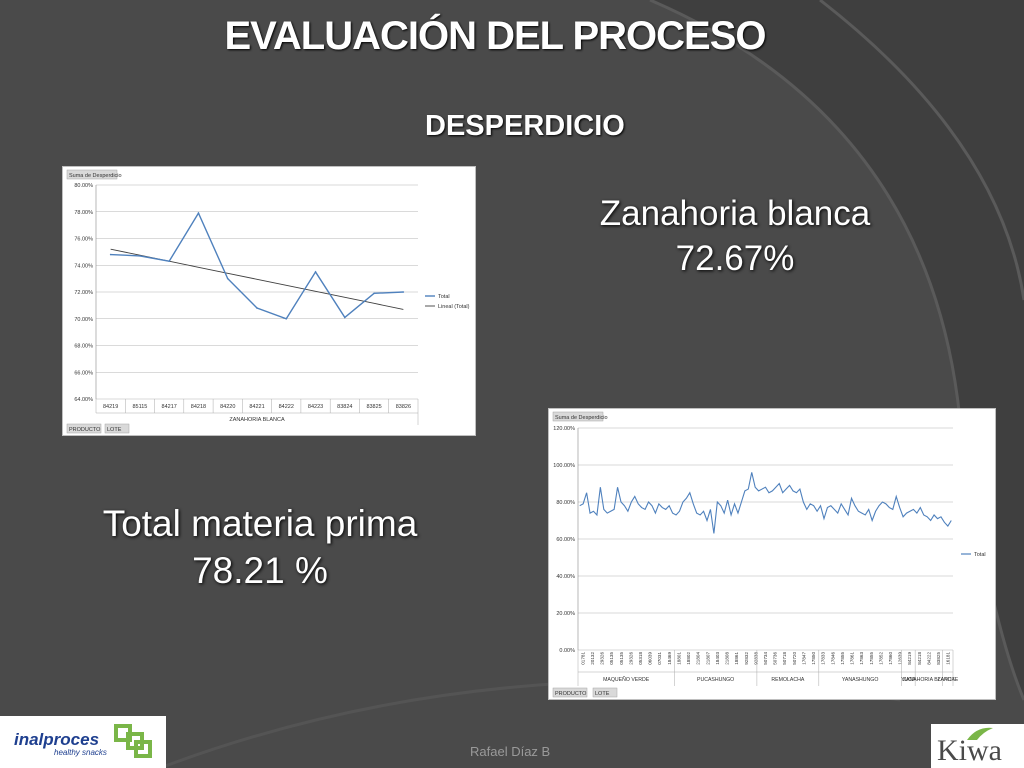 The height and width of the screenshot is (768, 1024). I want to click on chart2-ytick-label: 60.00%, so click(565, 540).